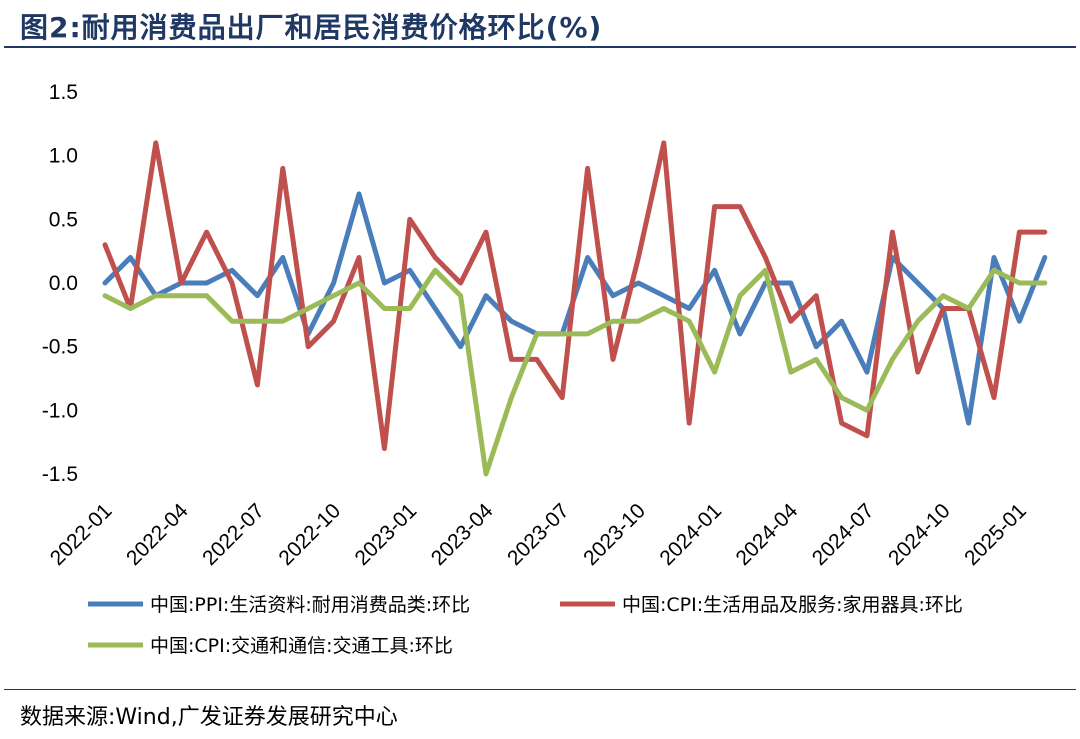 This screenshot has height=739, width=1080. I want to click on x-tick-label: 2024-01, so click(690, 534).